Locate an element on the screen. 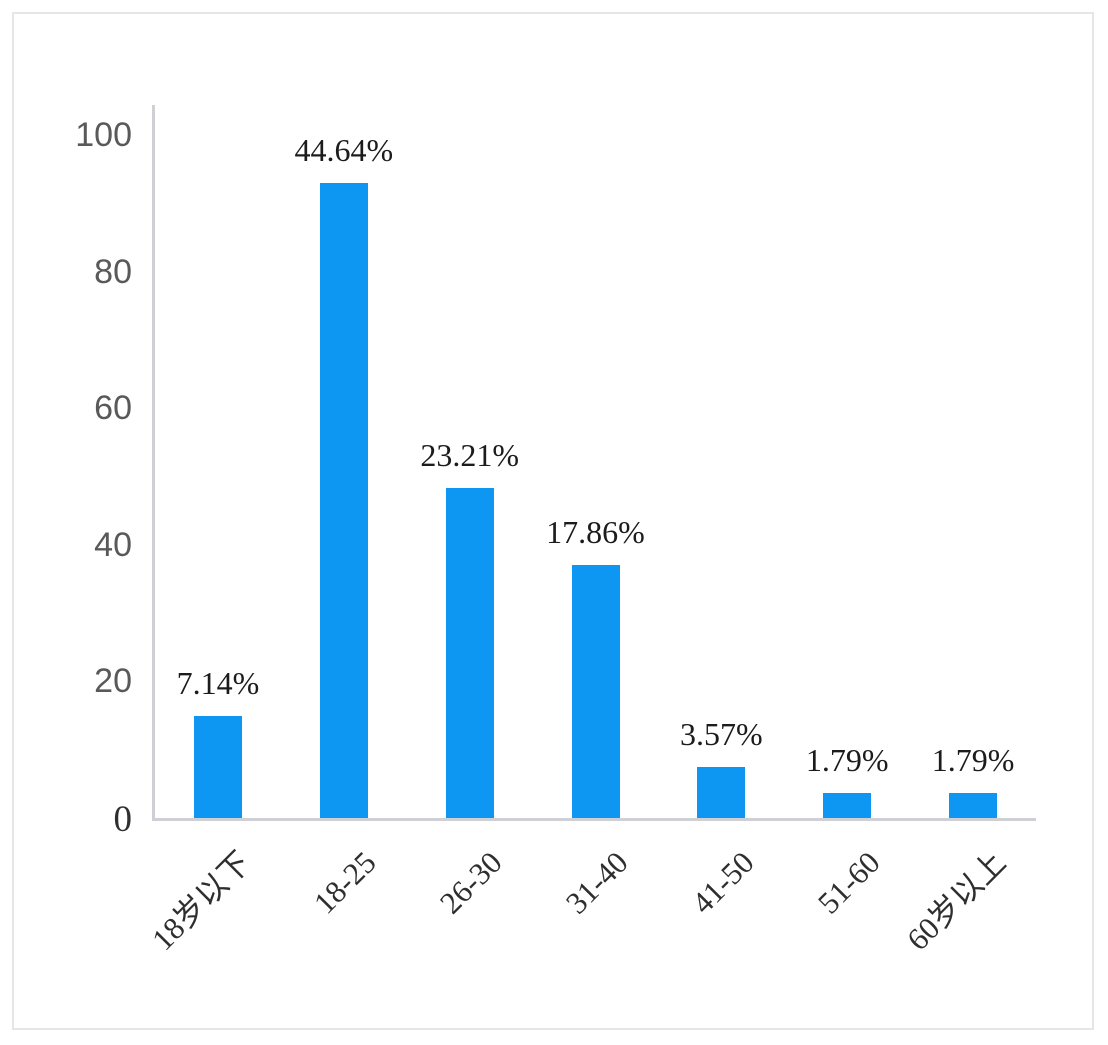 The height and width of the screenshot is (1045, 1108). y-tick-label: 20 is located at coordinates (113, 681).